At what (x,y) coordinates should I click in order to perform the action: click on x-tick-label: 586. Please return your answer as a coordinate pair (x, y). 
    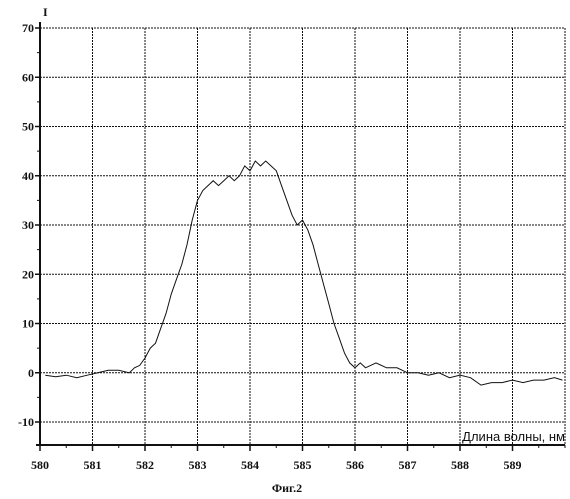
    Looking at the image, I should click on (355, 465).